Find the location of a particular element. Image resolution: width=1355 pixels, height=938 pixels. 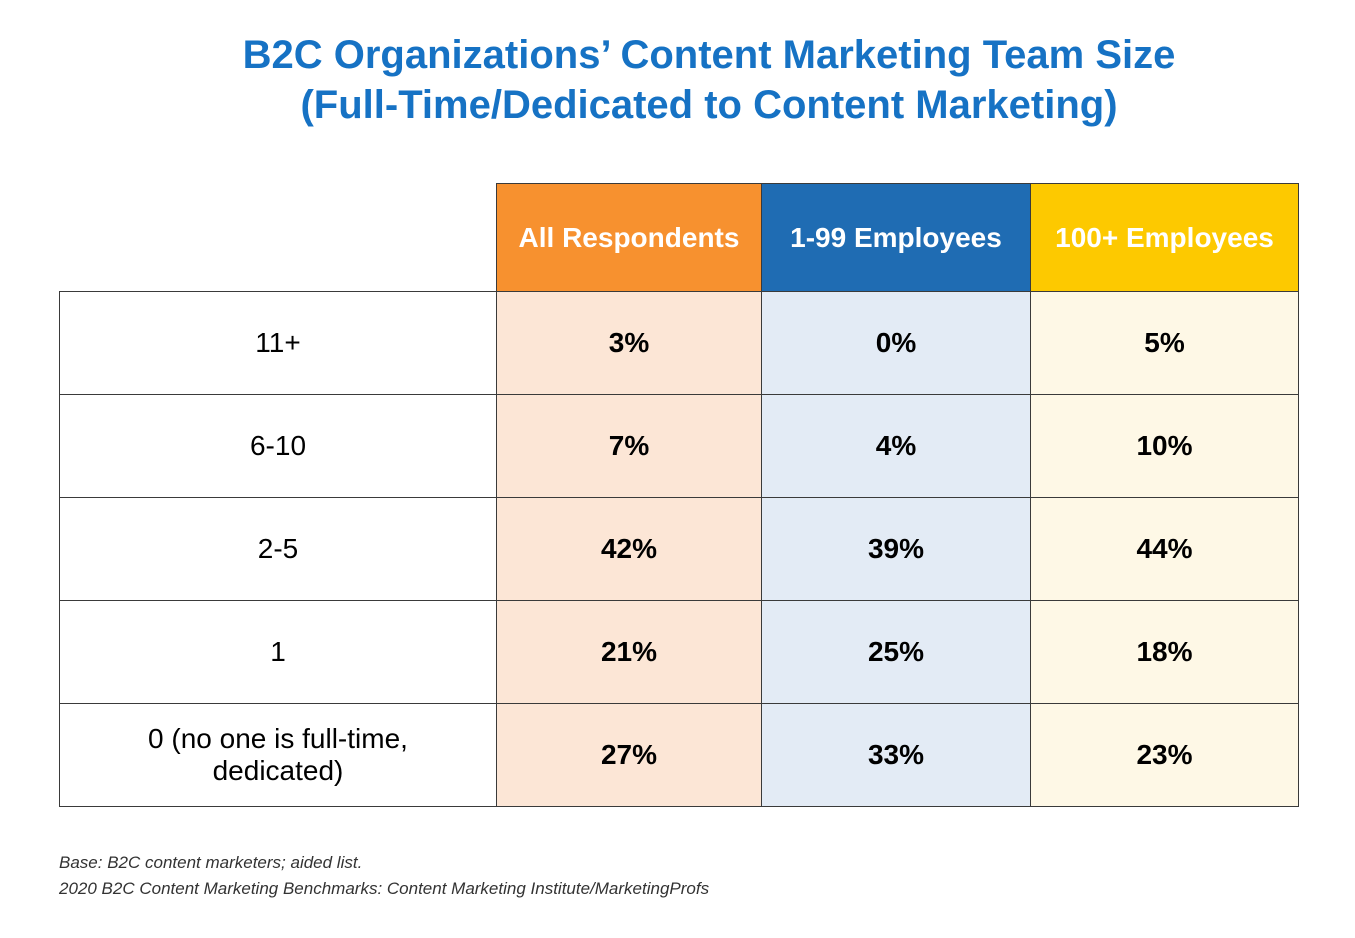

table-row: 11+ 3% 0% 5% is located at coordinates (679, 343).